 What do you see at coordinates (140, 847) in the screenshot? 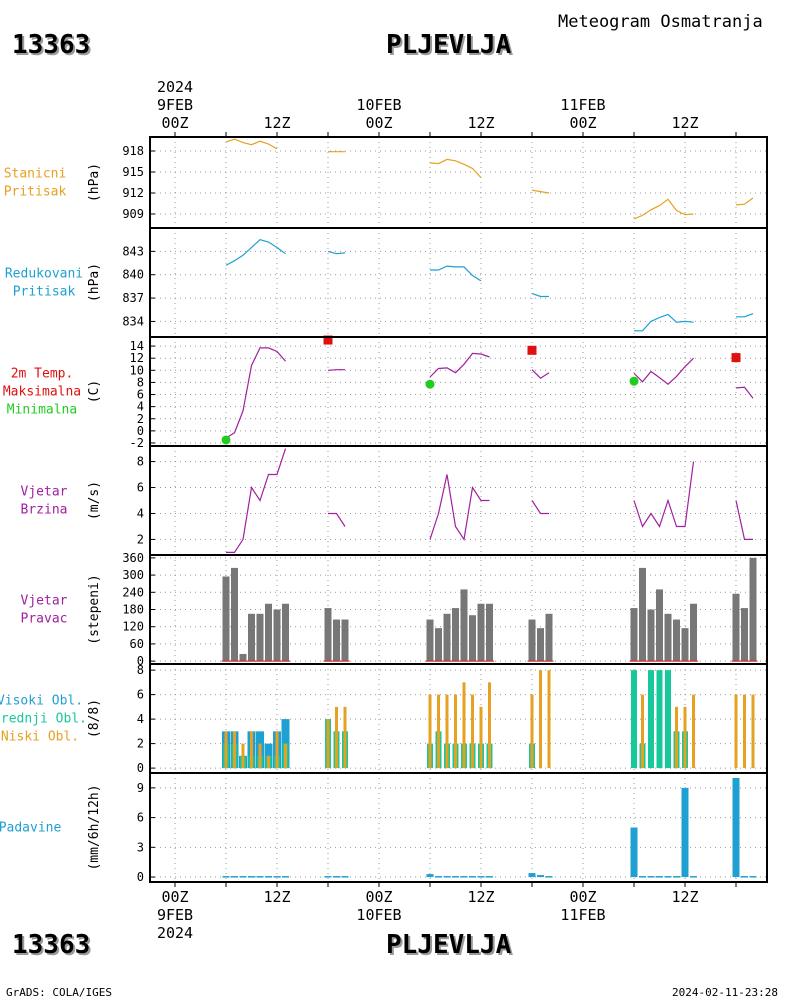
I see `y-tick-label: 3` at bounding box center [140, 847].